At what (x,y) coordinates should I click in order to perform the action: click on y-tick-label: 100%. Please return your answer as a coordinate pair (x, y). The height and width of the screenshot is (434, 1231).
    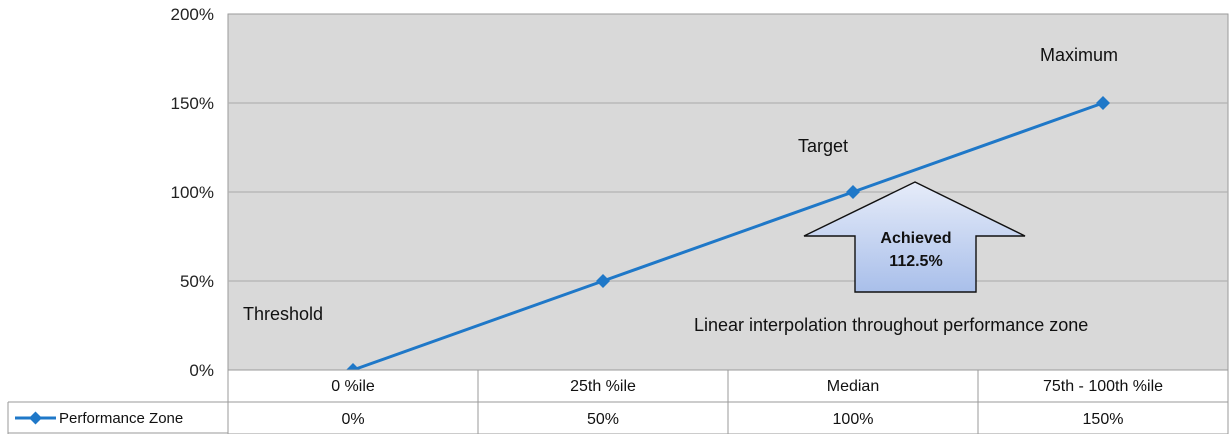
    Looking at the image, I should click on (192, 192).